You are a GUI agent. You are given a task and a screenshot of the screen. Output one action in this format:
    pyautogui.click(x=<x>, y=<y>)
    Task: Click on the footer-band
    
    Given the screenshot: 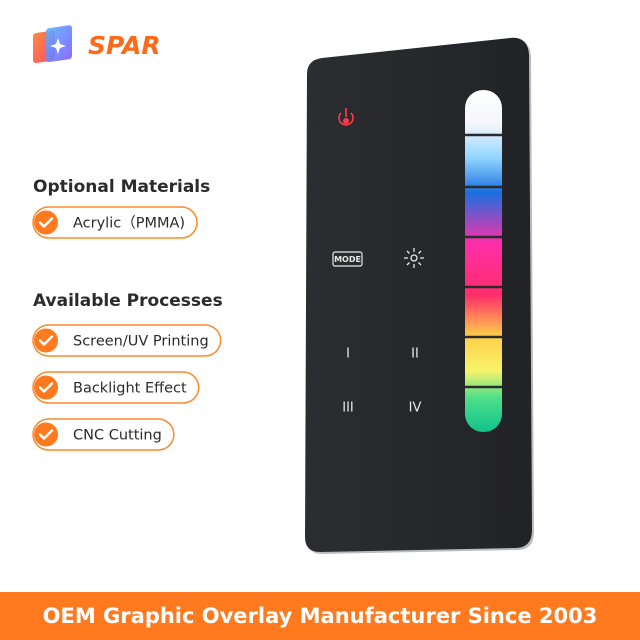 What is the action you would take?
    pyautogui.click(x=320, y=616)
    